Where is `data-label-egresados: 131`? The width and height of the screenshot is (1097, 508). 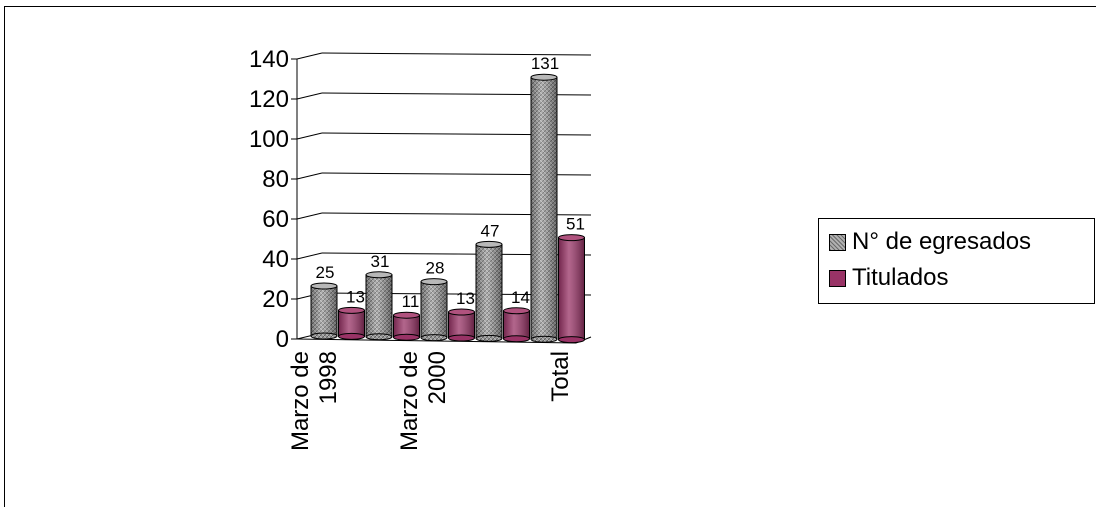 data-label-egresados: 131 is located at coordinates (545, 63).